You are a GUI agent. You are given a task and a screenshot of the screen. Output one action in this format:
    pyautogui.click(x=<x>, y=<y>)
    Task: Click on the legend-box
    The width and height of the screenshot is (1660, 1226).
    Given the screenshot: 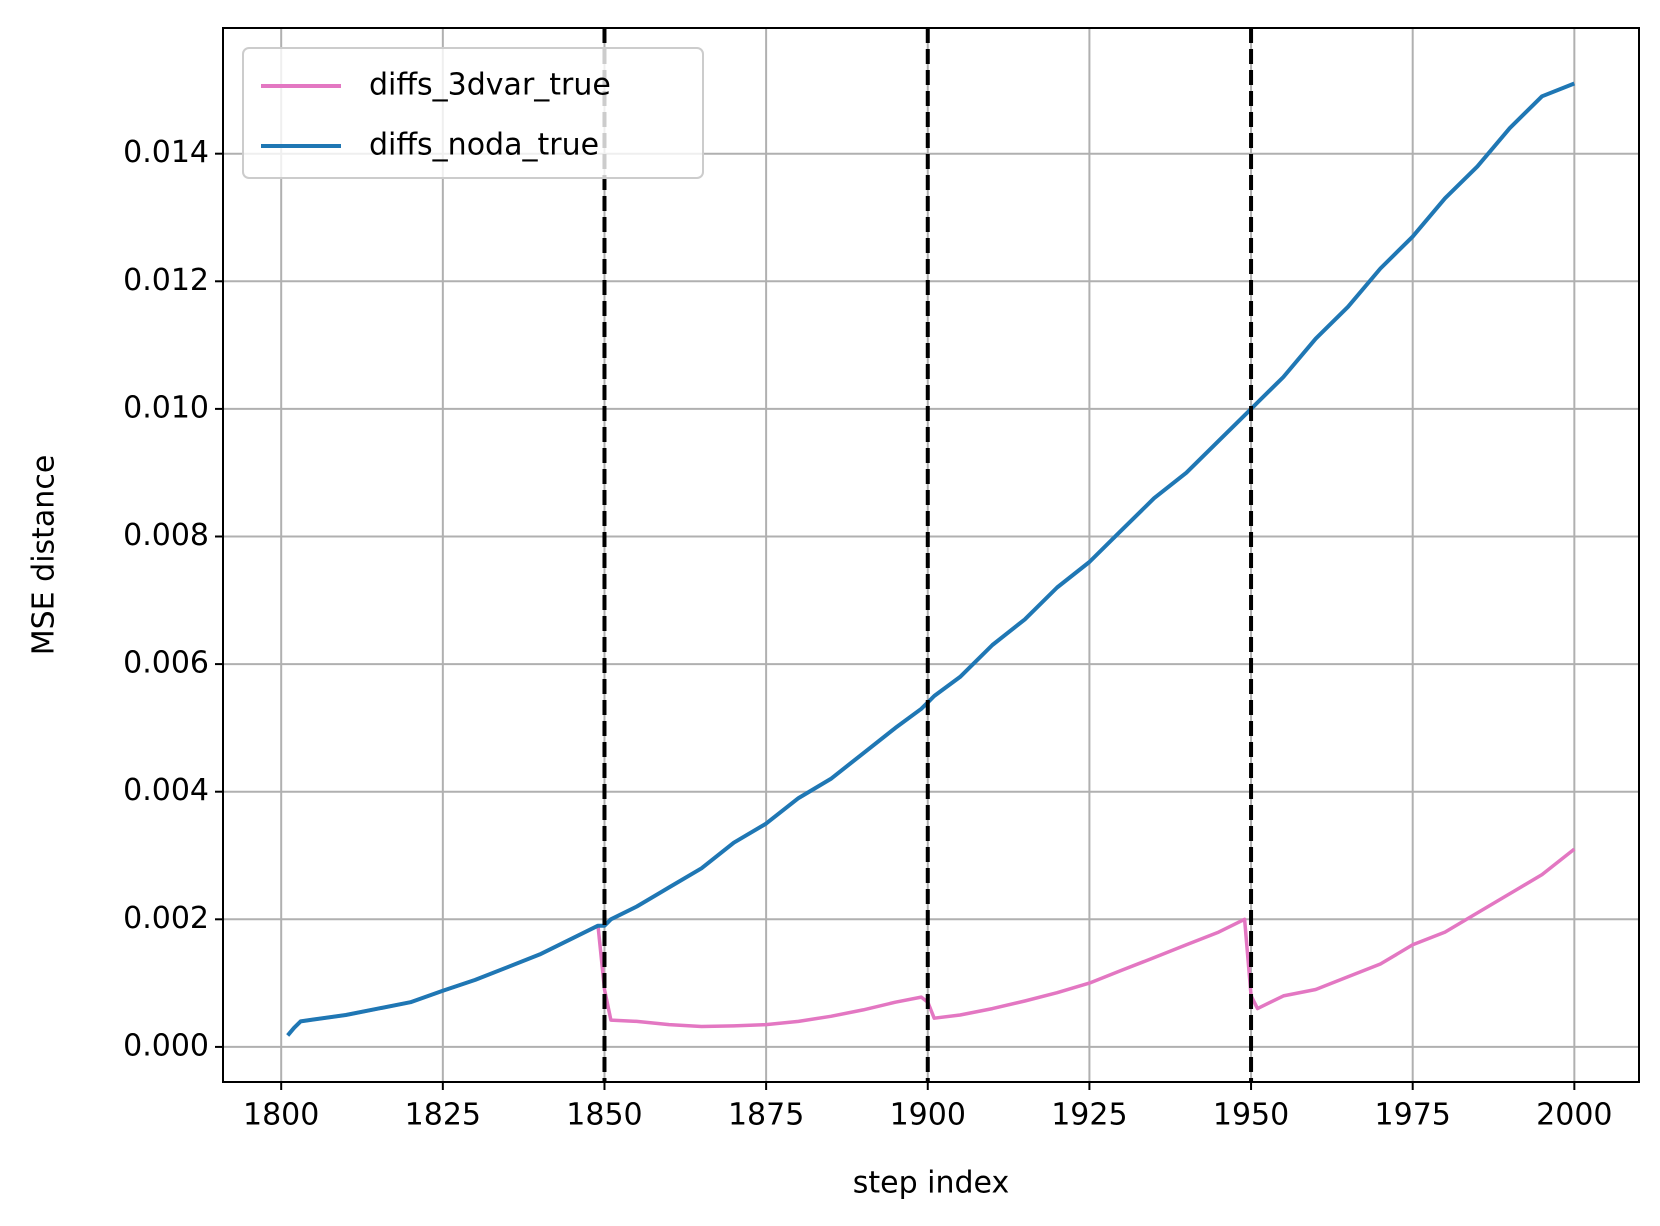 What is the action you would take?
    pyautogui.click(x=473, y=113)
    